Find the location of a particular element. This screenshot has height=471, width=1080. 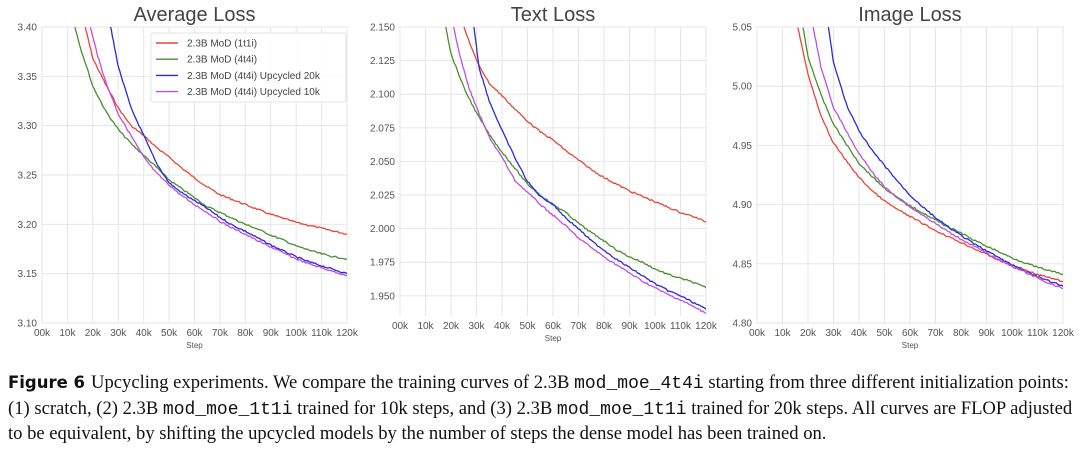

y-tick-label: 4.95 is located at coordinates (743, 146).